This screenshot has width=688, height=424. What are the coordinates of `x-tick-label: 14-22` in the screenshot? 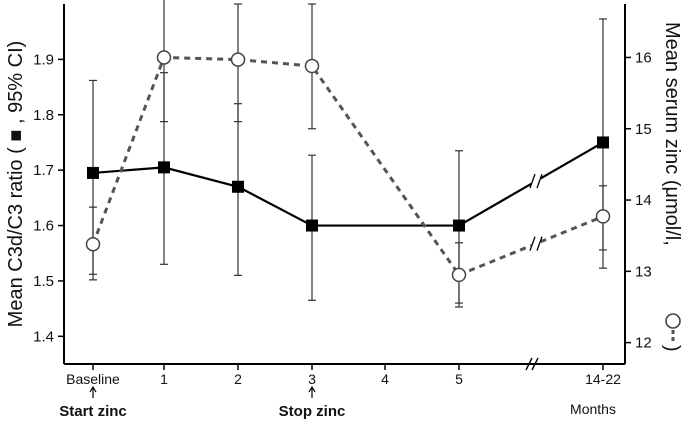 It's located at (603, 379).